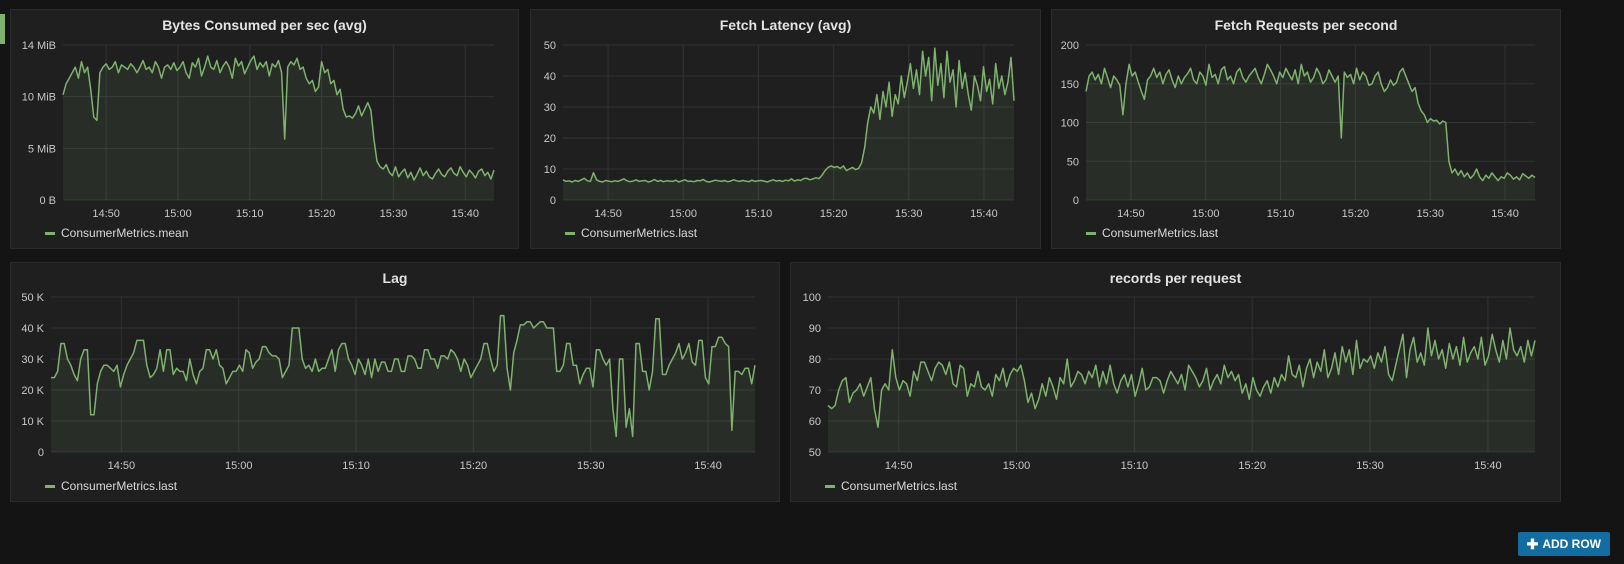  I want to click on y-tick-label: 80, so click(815, 360).